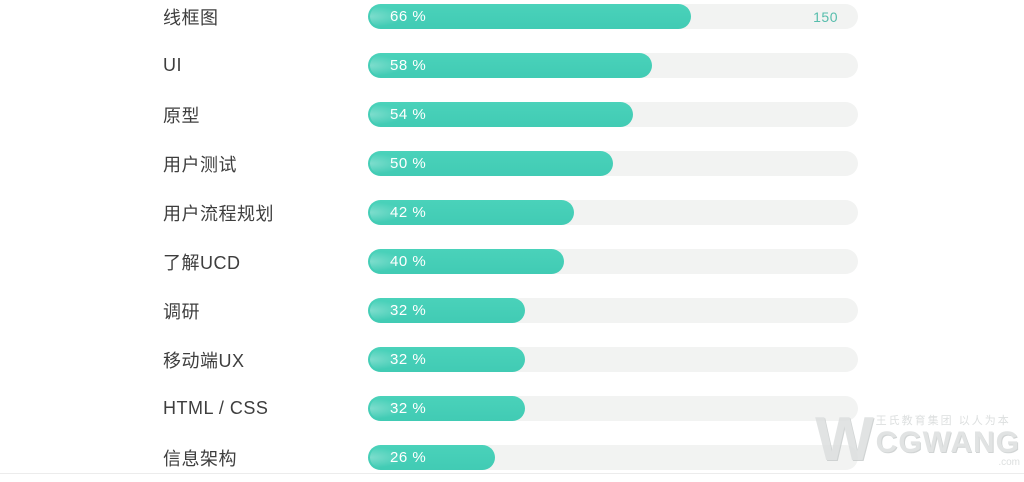  I want to click on bar-track: 66 % 150, so click(613, 16).